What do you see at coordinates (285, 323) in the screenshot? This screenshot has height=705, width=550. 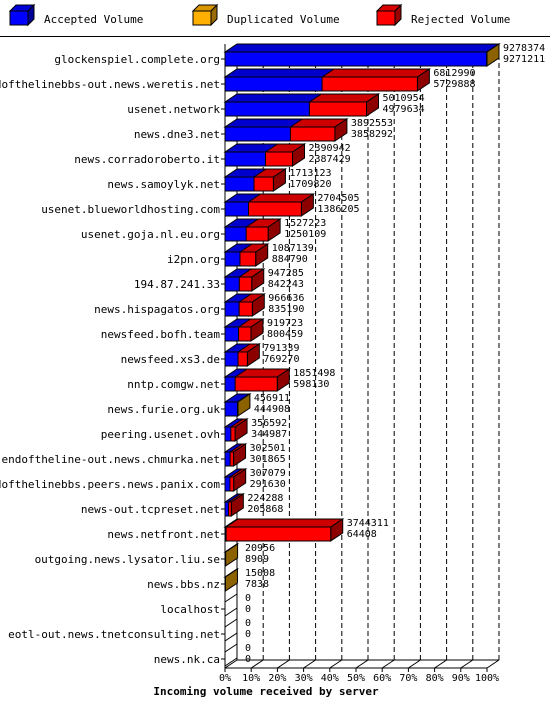 I see `total-value-label: 919723` at bounding box center [285, 323].